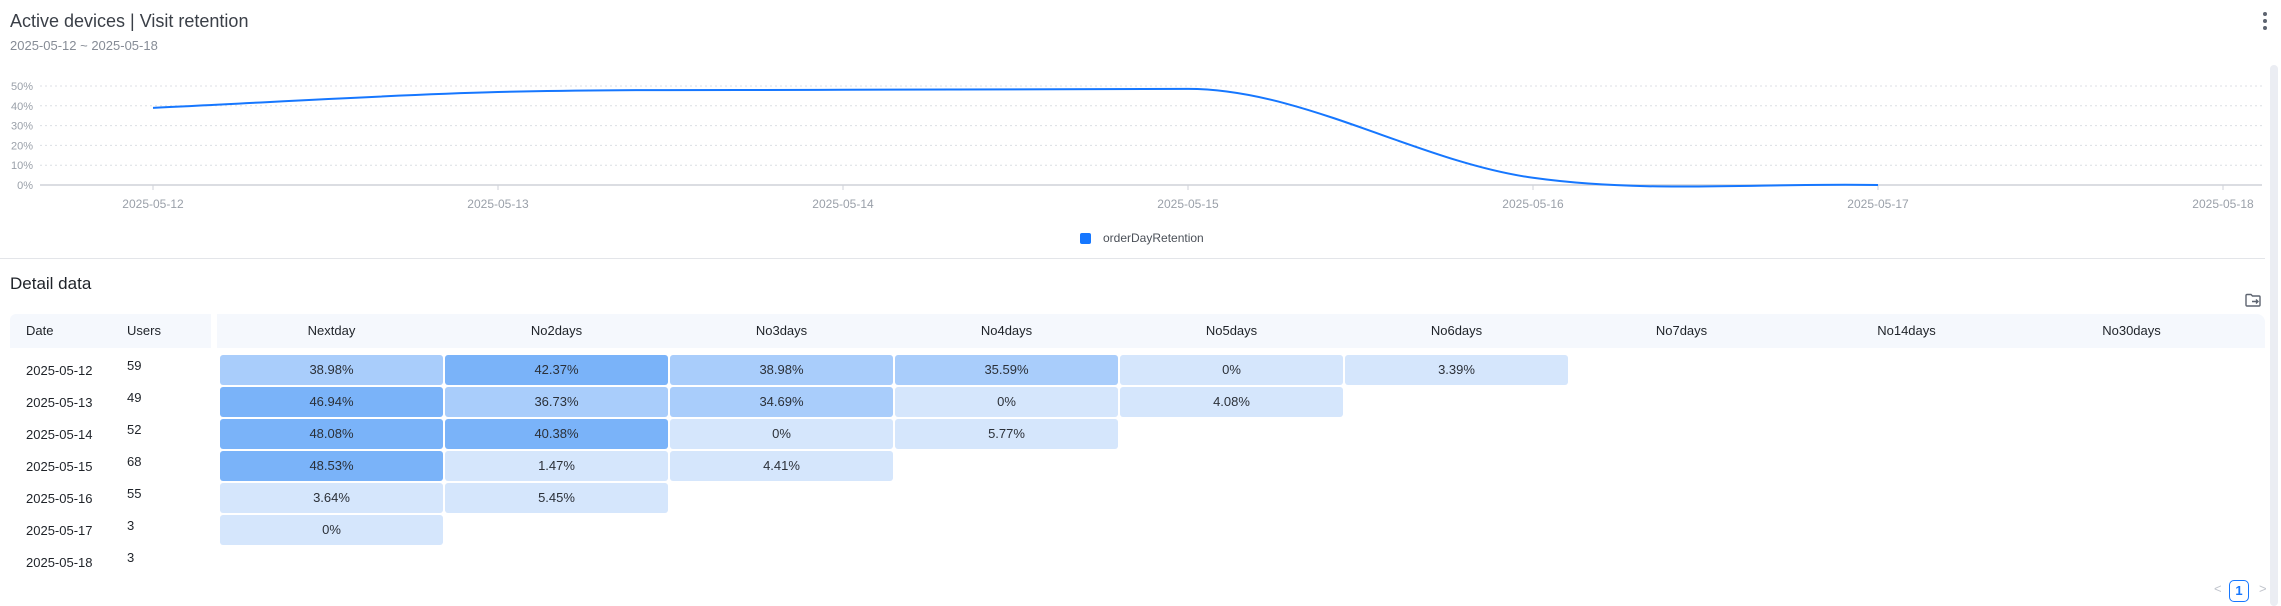  Describe the element at coordinates (1681, 330) in the screenshot. I see `column-header-retention: No7days` at that location.